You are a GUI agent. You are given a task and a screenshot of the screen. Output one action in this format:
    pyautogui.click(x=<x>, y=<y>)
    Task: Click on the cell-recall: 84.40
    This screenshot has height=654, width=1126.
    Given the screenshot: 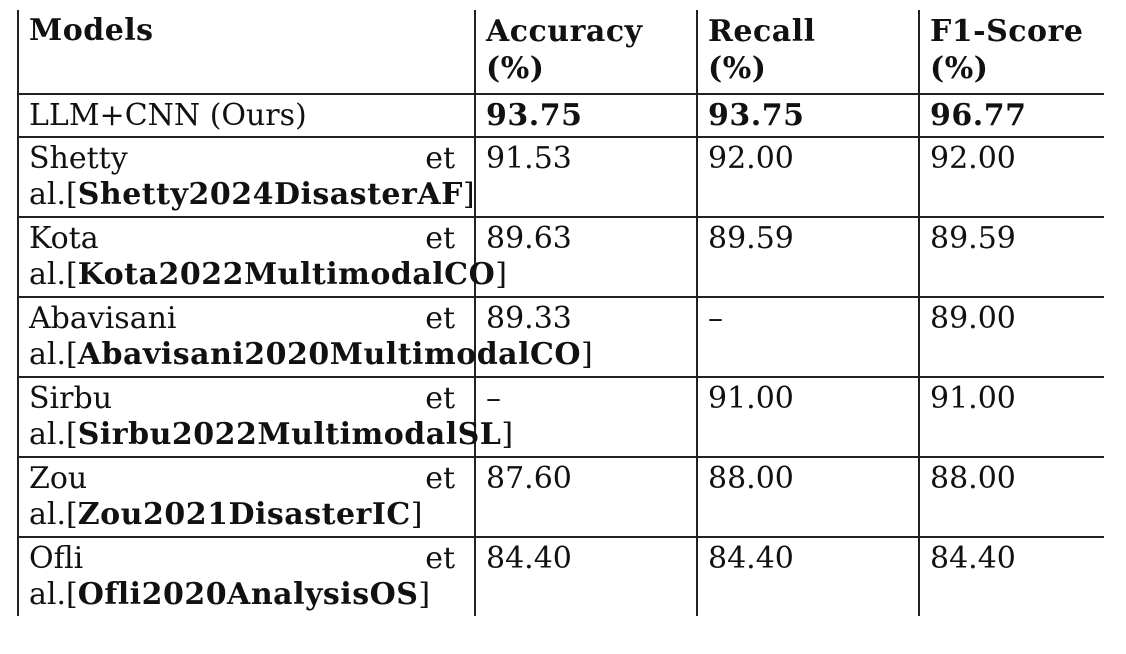 What is the action you would take?
    pyautogui.click(x=807, y=576)
    